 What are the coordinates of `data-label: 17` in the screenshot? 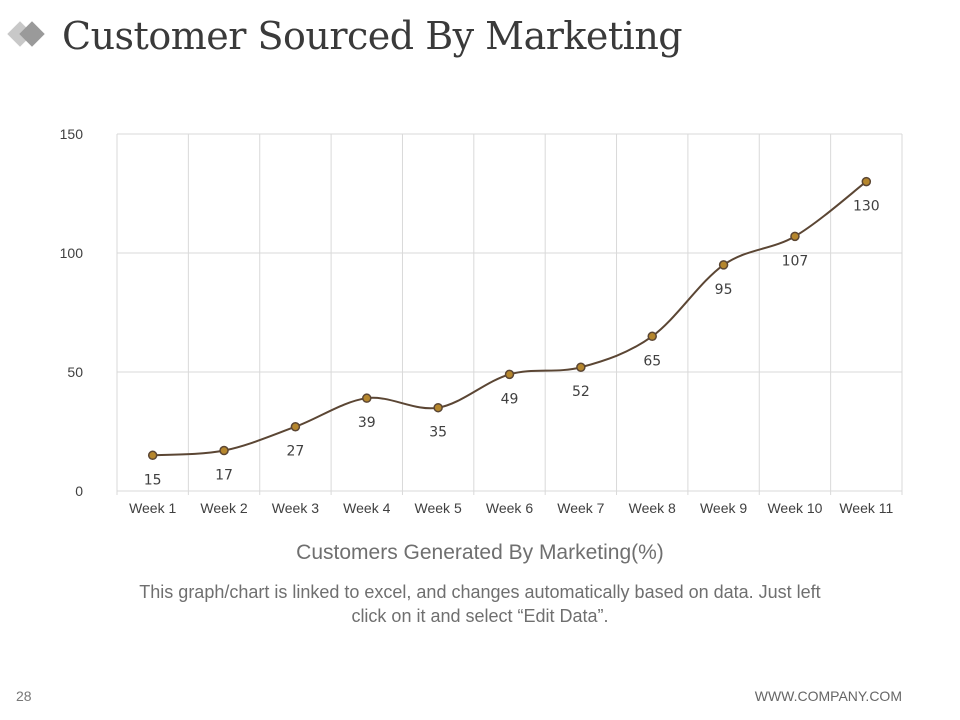 It's located at (224, 476).